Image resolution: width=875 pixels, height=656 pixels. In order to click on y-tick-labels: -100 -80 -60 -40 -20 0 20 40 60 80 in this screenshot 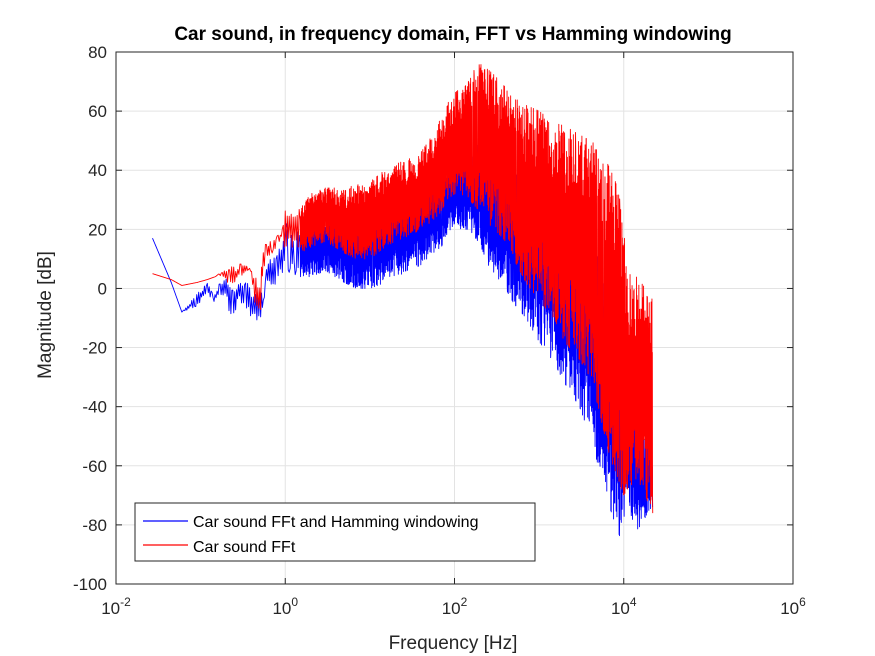, I will do `click(90, 318)`.